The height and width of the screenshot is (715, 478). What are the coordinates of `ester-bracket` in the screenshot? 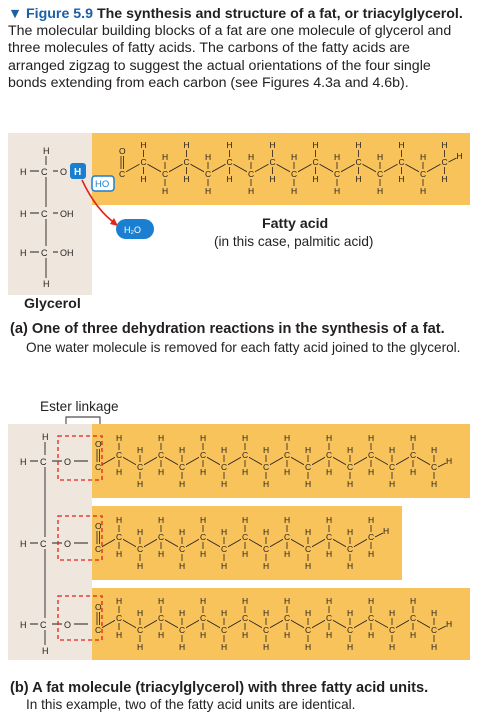 It's located at (83, 420).